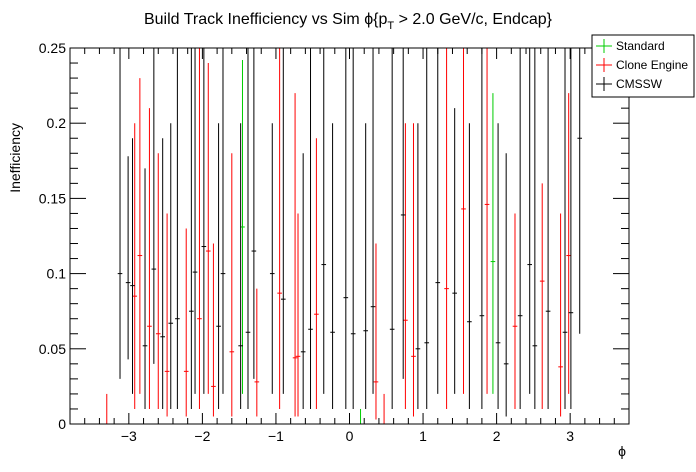 This screenshot has width=696, height=472. What do you see at coordinates (129, 436) in the screenshot?
I see `x-tick-label: −3` at bounding box center [129, 436].